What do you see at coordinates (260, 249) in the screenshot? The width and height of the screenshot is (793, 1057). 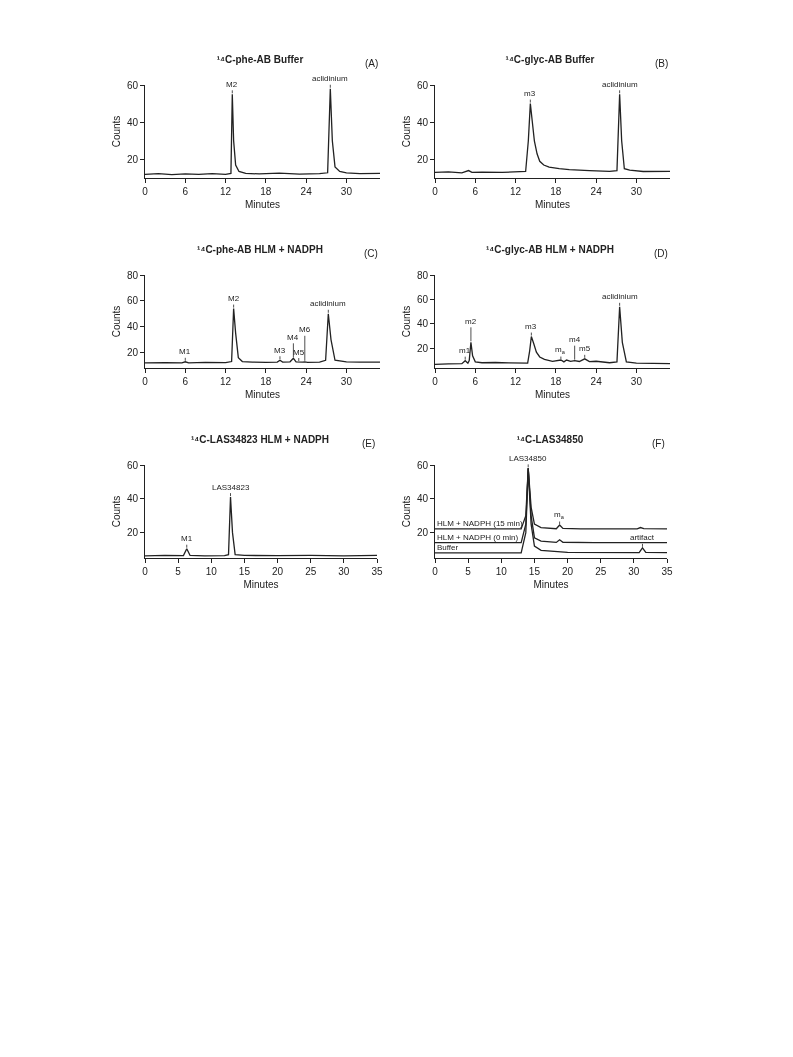 I see `chart-title: ¹⁴C-phe-AB HLM + NADPH` at bounding box center [260, 249].